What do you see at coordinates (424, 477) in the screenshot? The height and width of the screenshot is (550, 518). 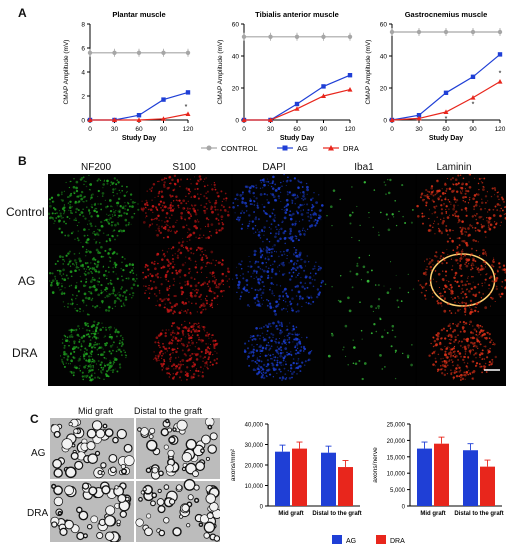 I see `bar-ag-mid-graft` at bounding box center [424, 477].